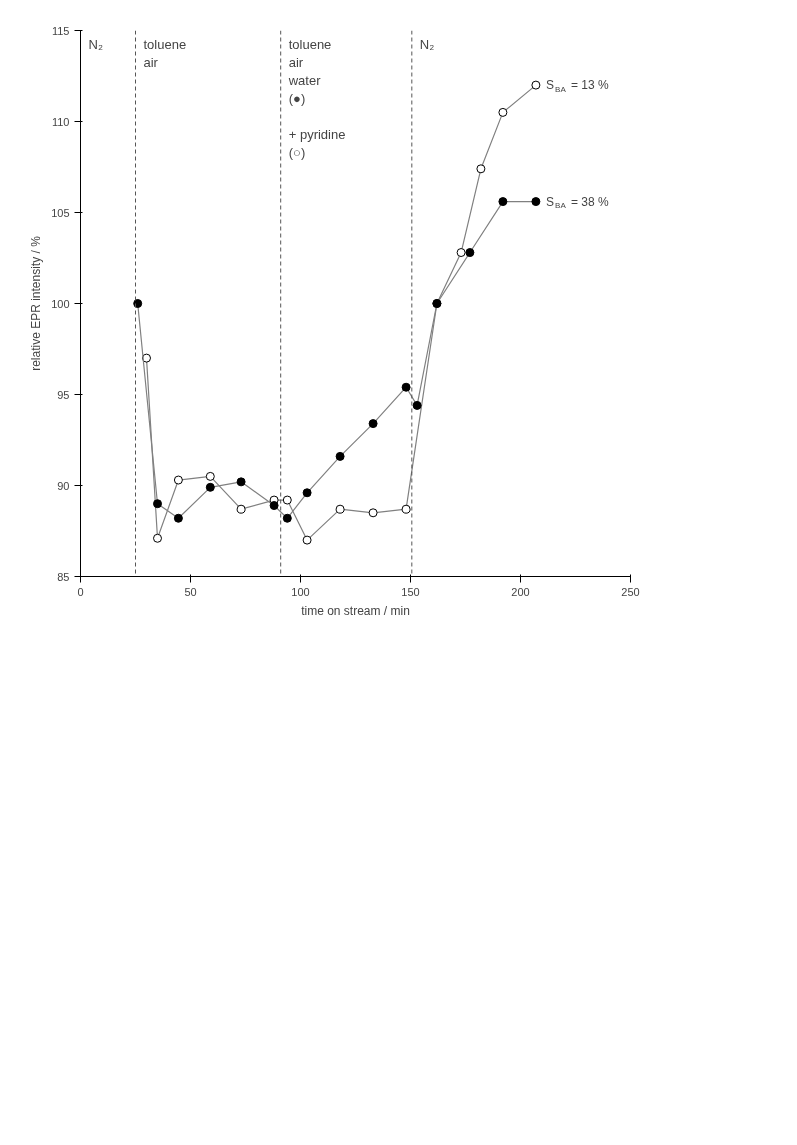  I want to click on annotation: toluene air, so click(165, 53).